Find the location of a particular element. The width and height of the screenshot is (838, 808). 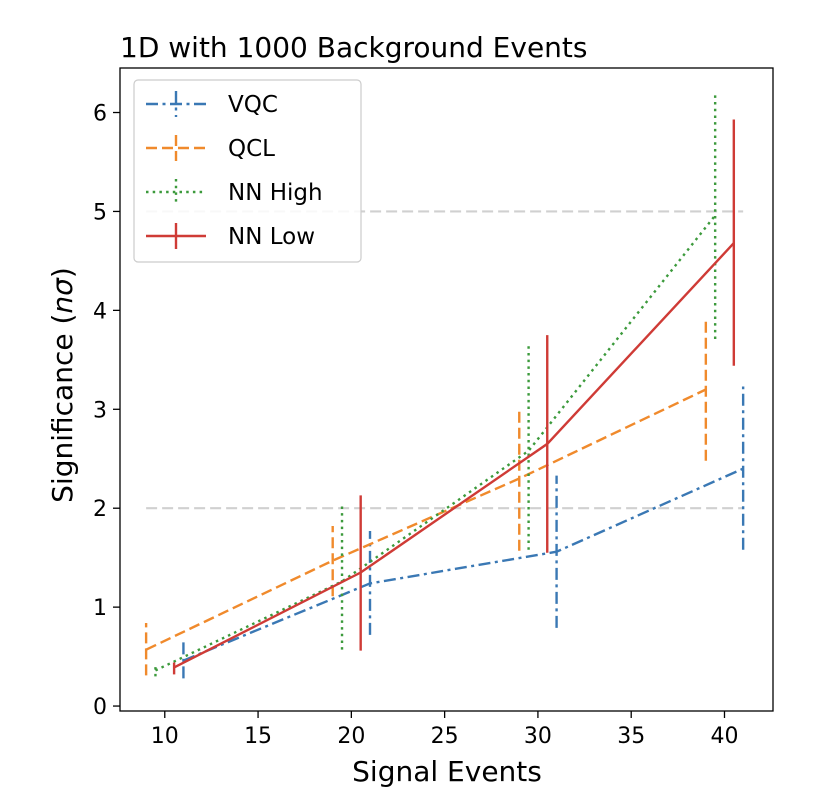

legend-item: NN High is located at coordinates (234, 192).